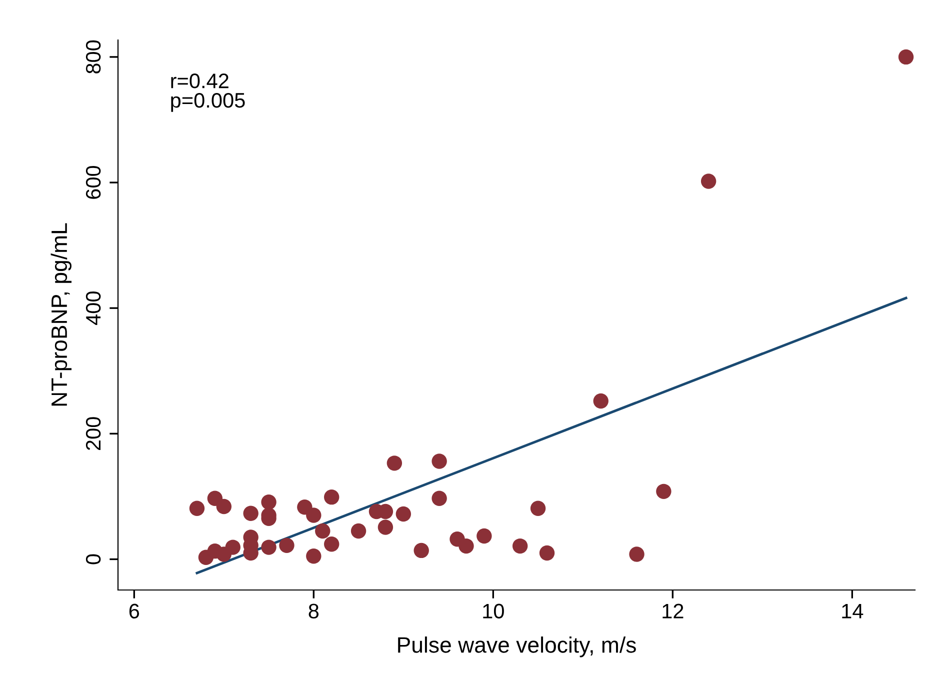 Image resolution: width=930 pixels, height=689 pixels. I want to click on y-tick-label: 600, so click(93, 182).